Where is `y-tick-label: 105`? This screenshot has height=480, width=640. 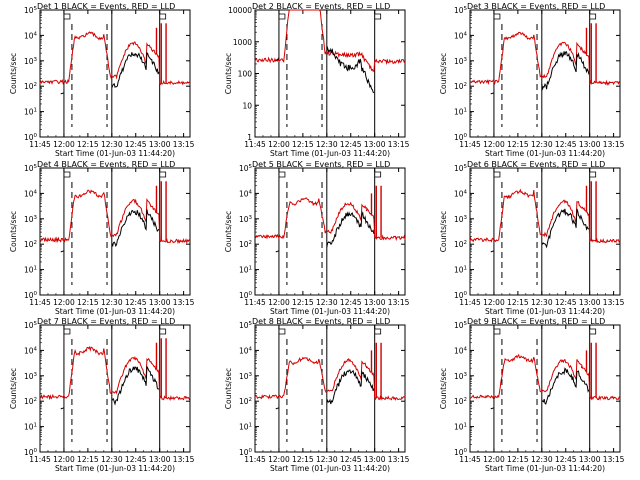 y-tick-label: 105 is located at coordinates (461, 10).